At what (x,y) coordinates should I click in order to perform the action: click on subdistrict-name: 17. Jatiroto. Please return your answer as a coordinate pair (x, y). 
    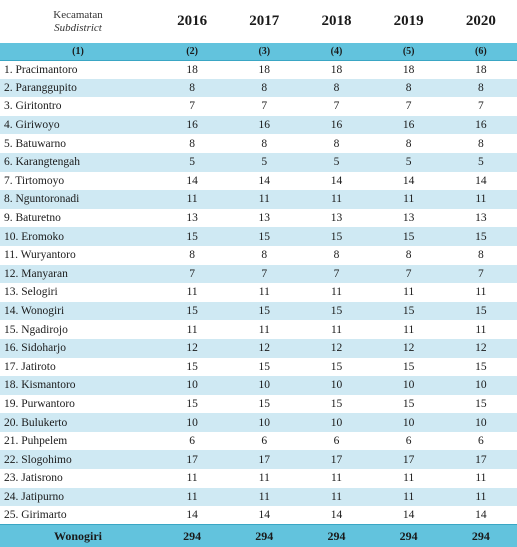
    Looking at the image, I should click on (78, 367).